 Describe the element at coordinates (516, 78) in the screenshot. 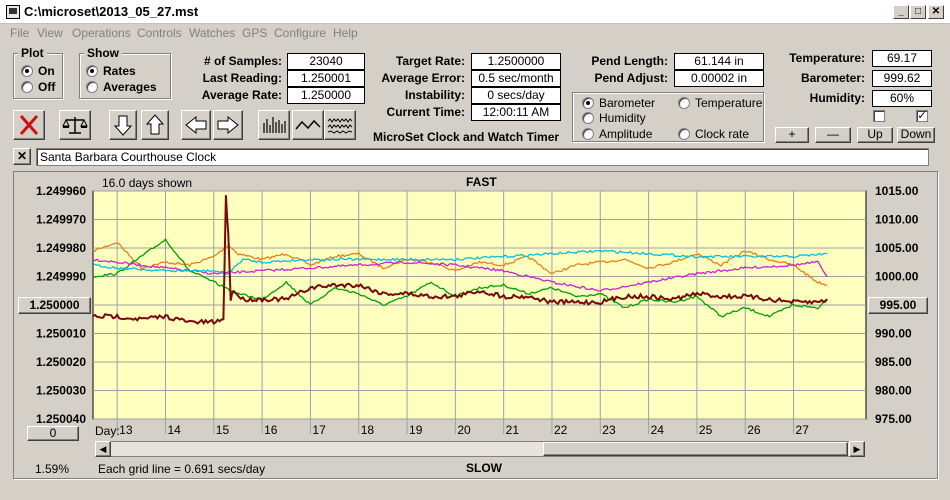

I see `average-error-field: 0.5 sec/month` at that location.